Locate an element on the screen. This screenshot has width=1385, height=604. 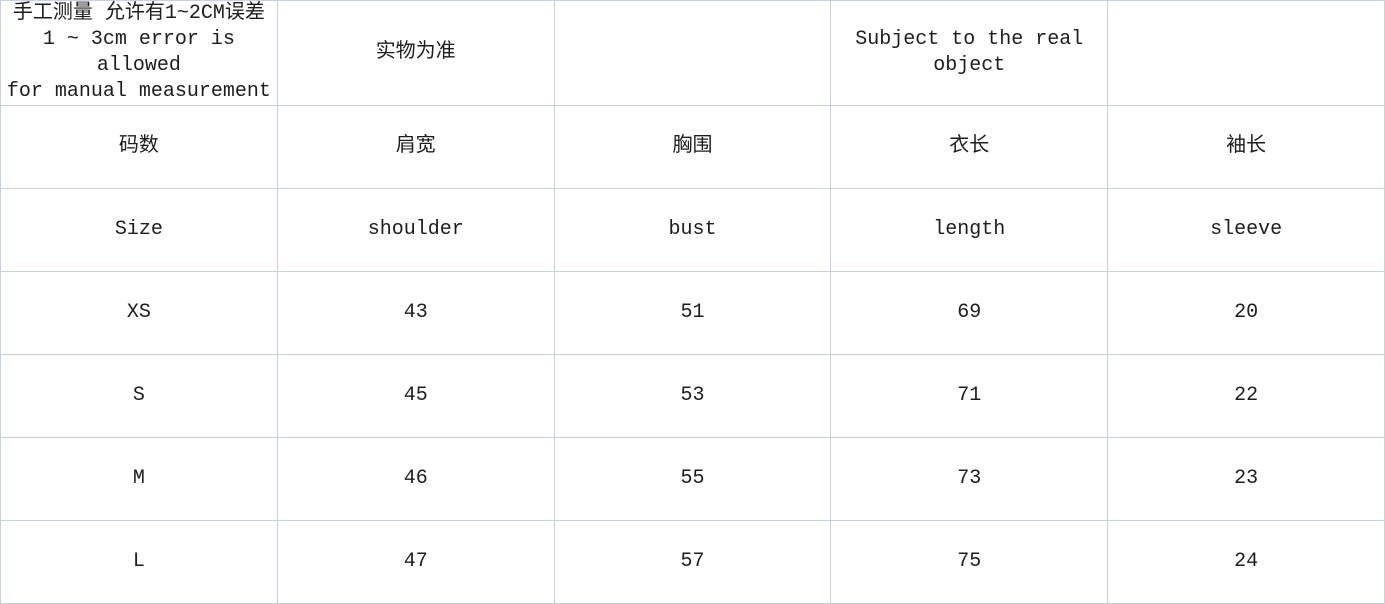
sleeve-value: 24 is located at coordinates (1246, 562).